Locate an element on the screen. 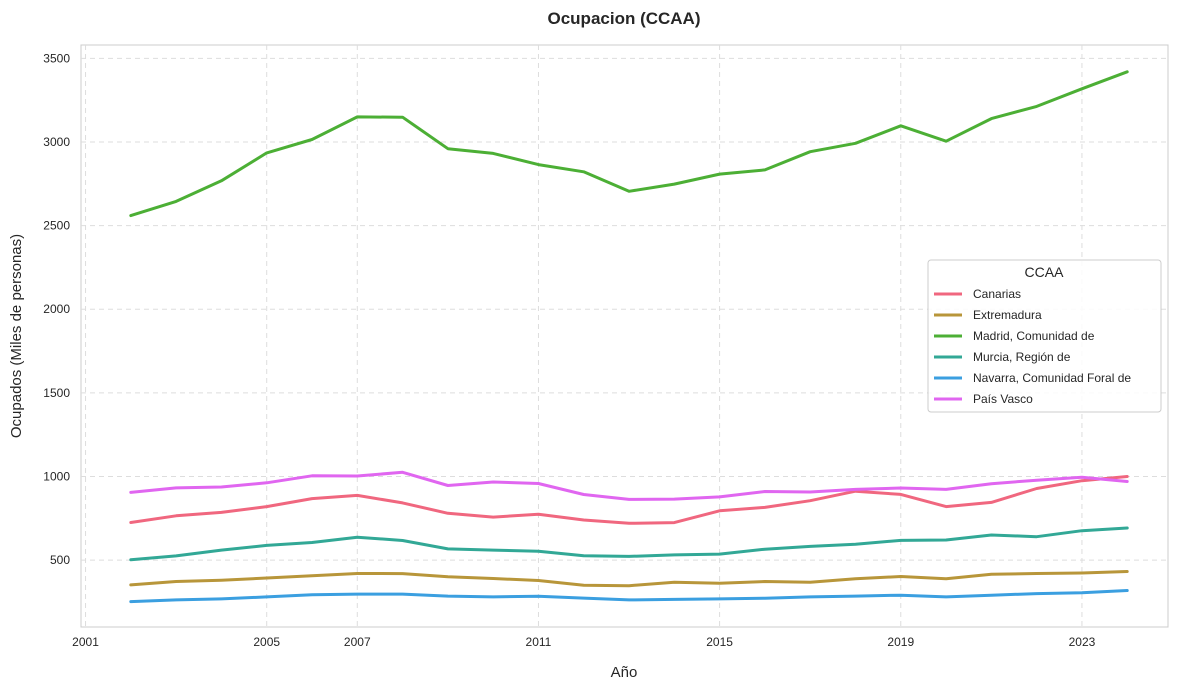 The height and width of the screenshot is (695, 1178). x-tick-label: 2019 is located at coordinates (900, 642).